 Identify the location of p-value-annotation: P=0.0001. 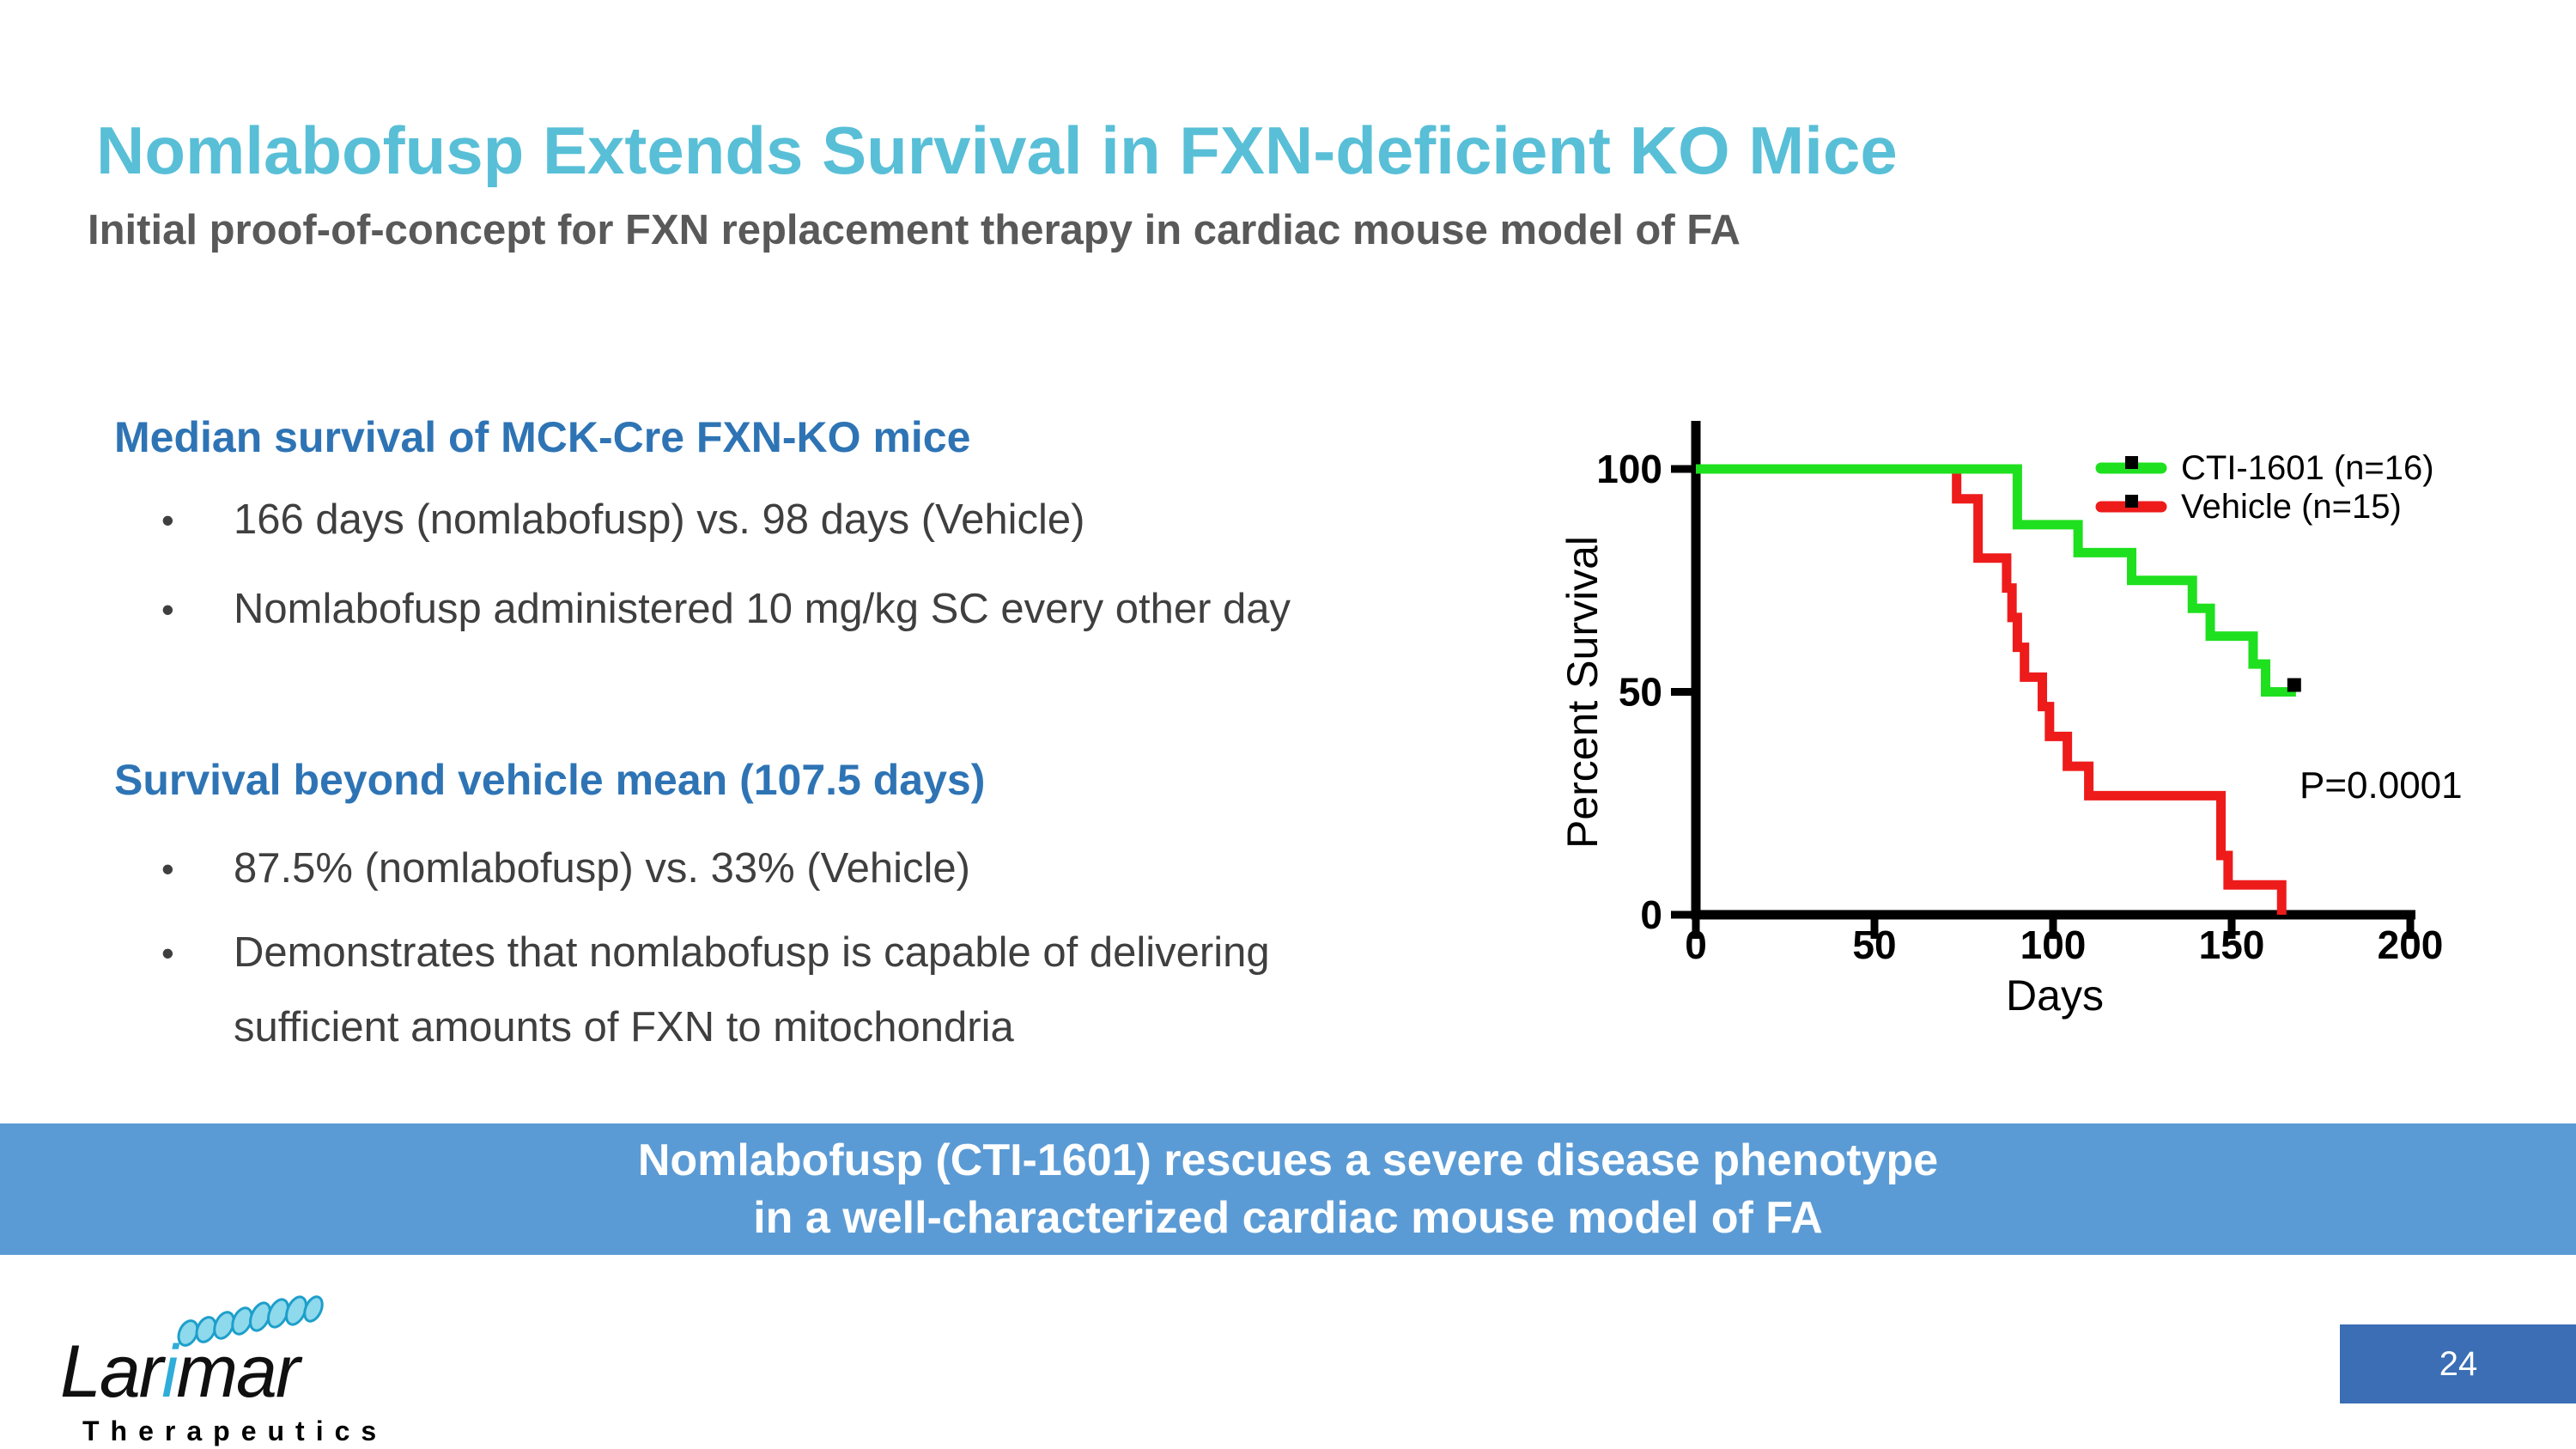
(2382, 785).